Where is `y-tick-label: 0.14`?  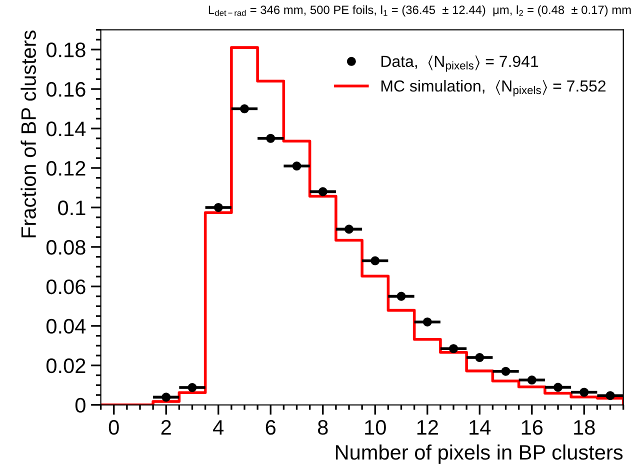
y-tick-label: 0.14 is located at coordinates (66, 129).